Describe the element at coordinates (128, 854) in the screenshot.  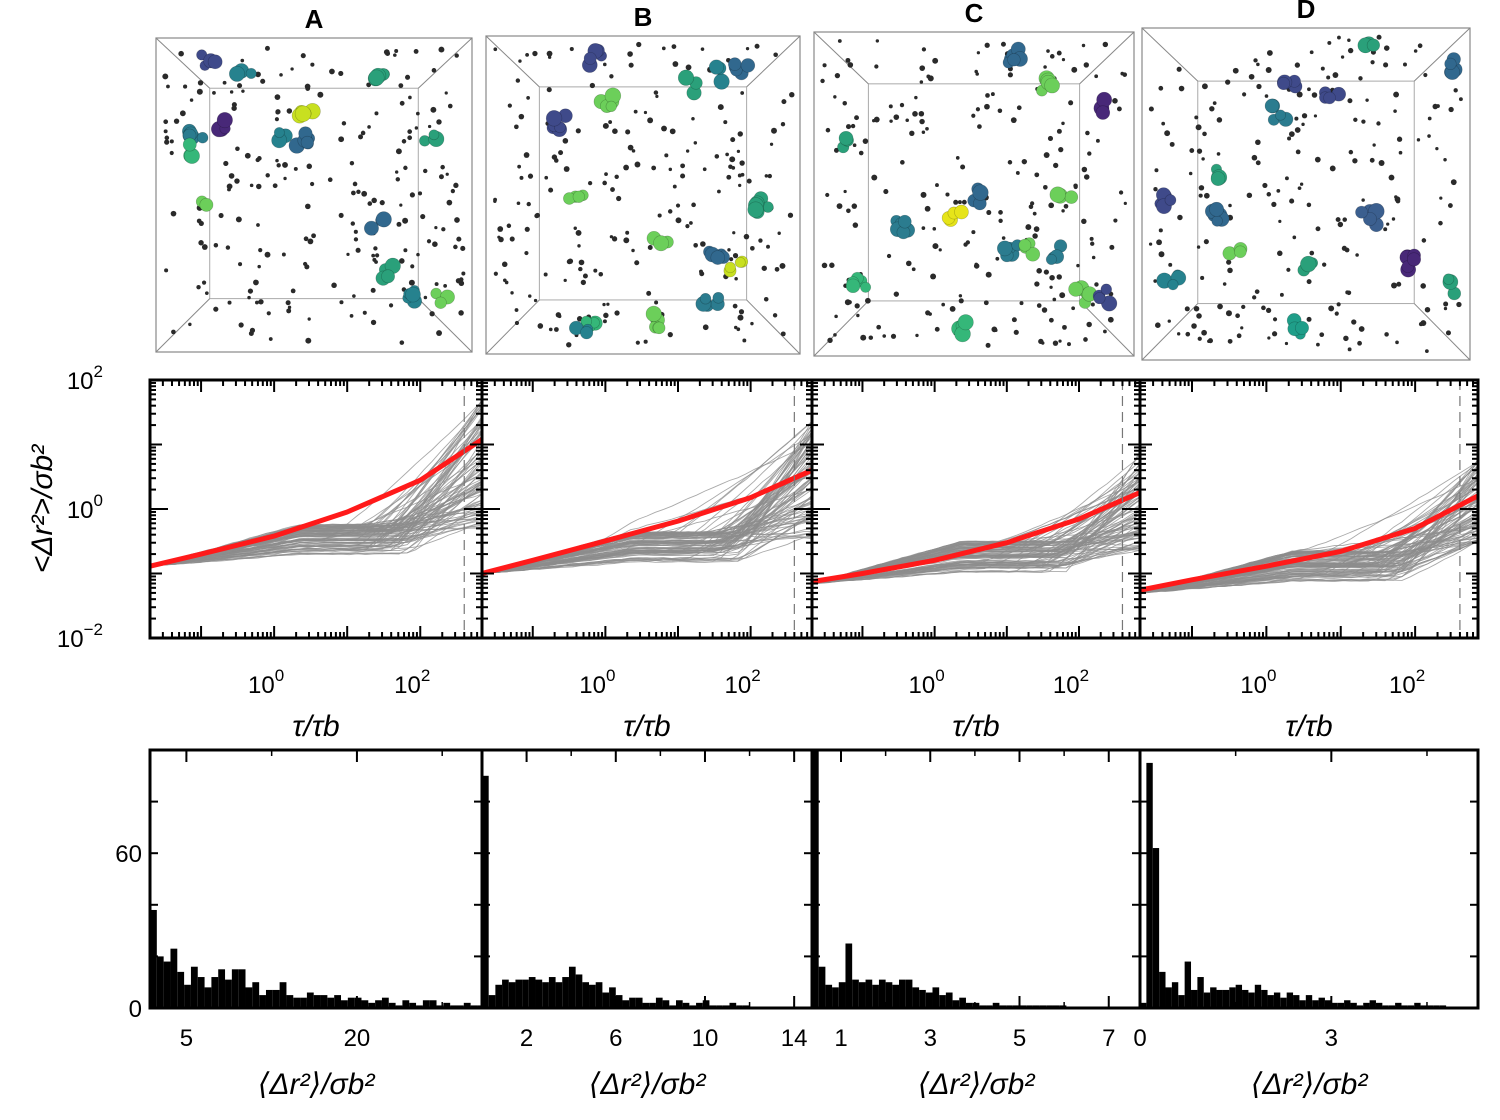
I see `y-tick-label: 60` at that location.